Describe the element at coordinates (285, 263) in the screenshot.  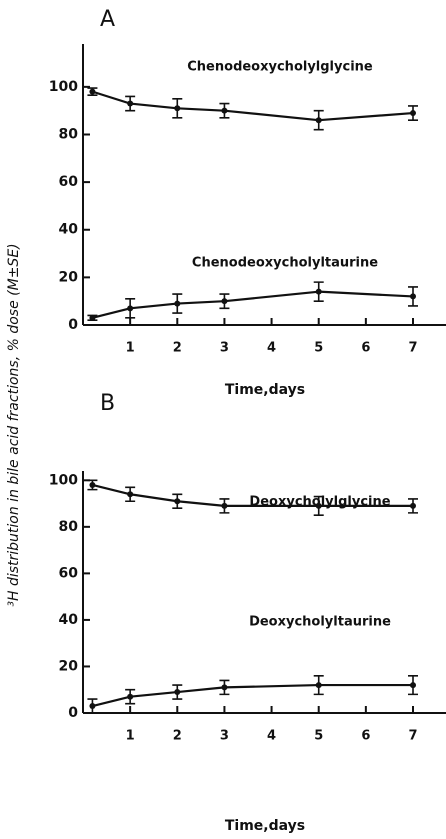
I see `series-label: Chenodeoxycholyltaurine` at that location.